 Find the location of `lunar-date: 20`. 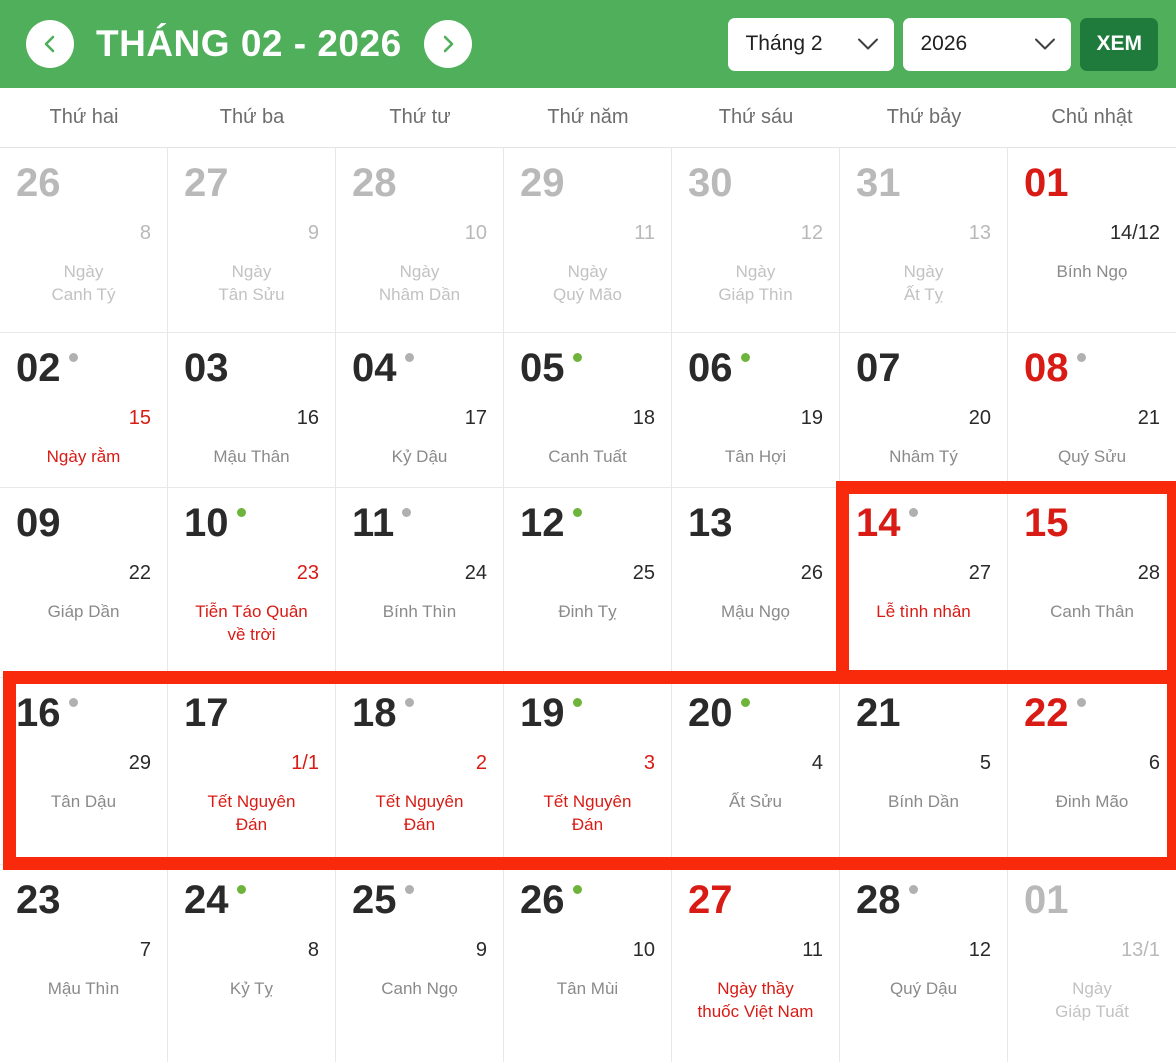

lunar-date: 20 is located at coordinates (979, 418).